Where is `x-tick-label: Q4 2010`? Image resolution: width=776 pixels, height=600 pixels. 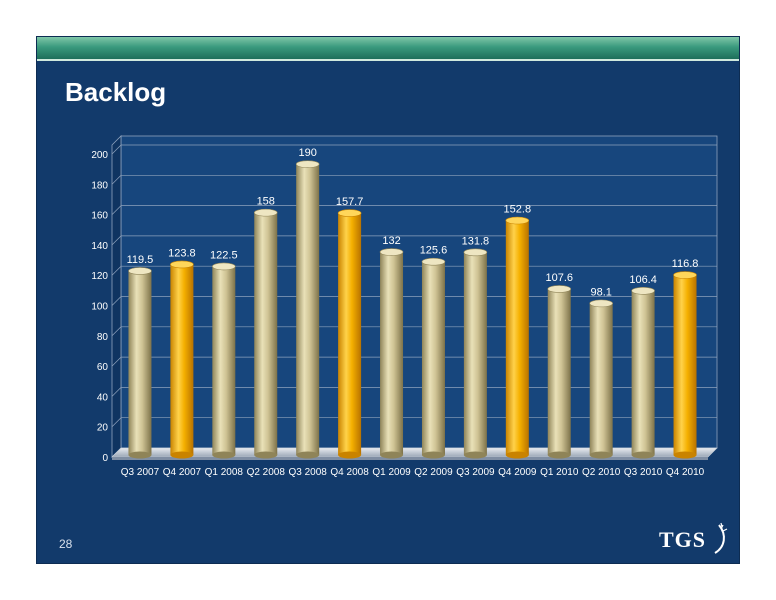 x-tick-label: Q4 2010 is located at coordinates (685, 472).